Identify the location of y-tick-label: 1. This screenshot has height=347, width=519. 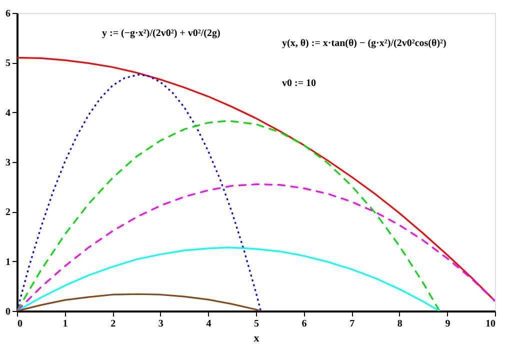
(8, 262).